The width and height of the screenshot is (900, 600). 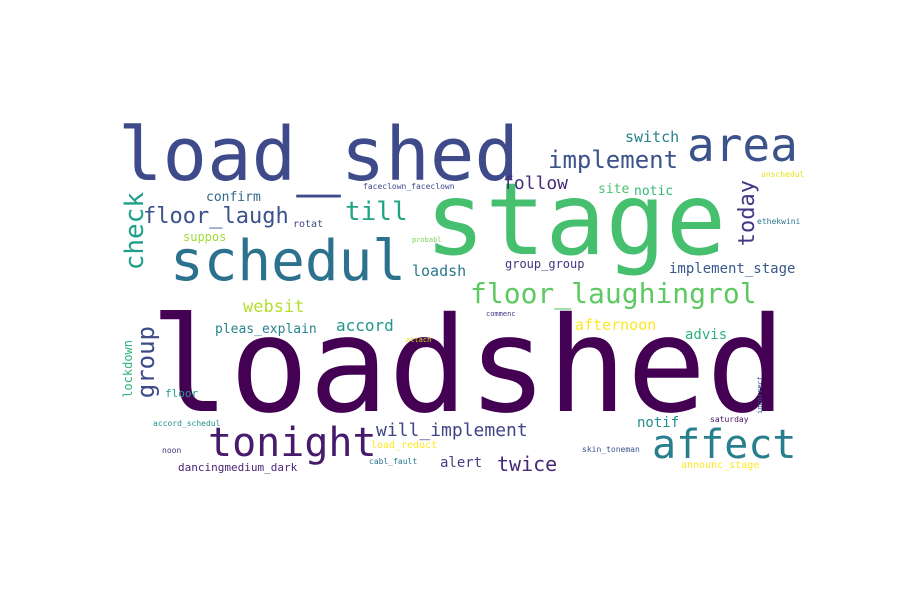 I want to click on word-rotat: rotat, so click(x=308, y=224).